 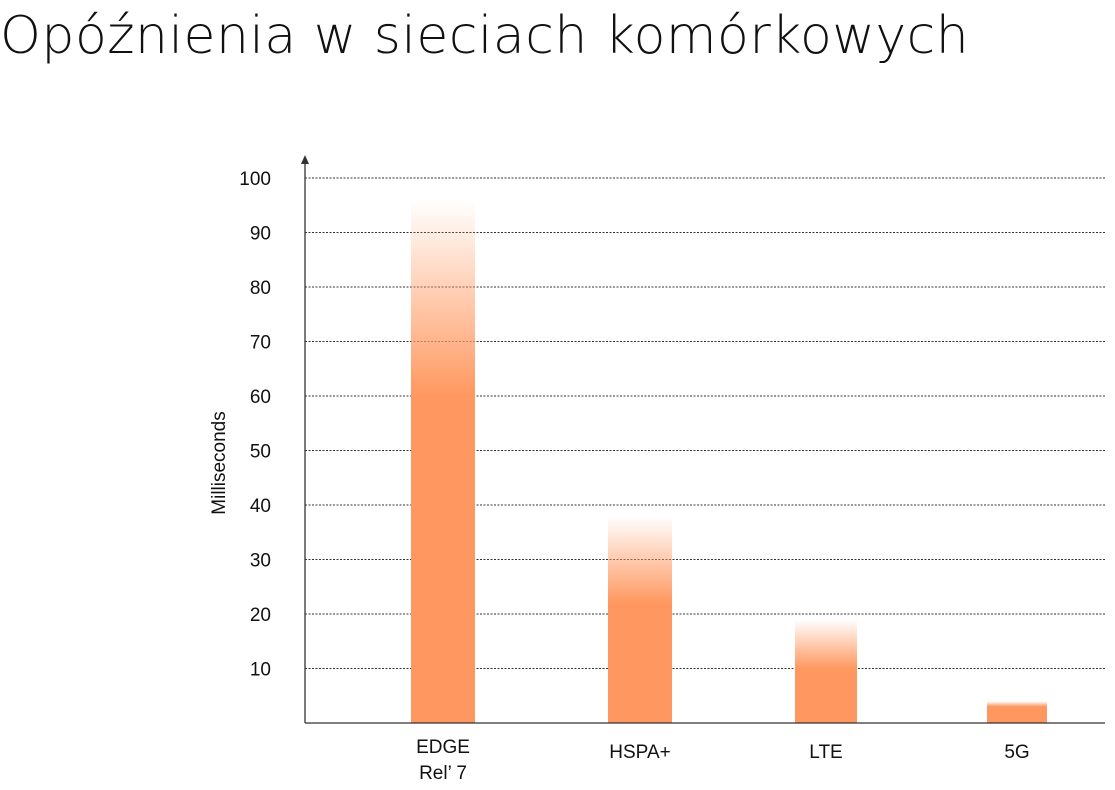 What do you see at coordinates (260, 343) in the screenshot?
I see `y-tick-label-70: 70` at bounding box center [260, 343].